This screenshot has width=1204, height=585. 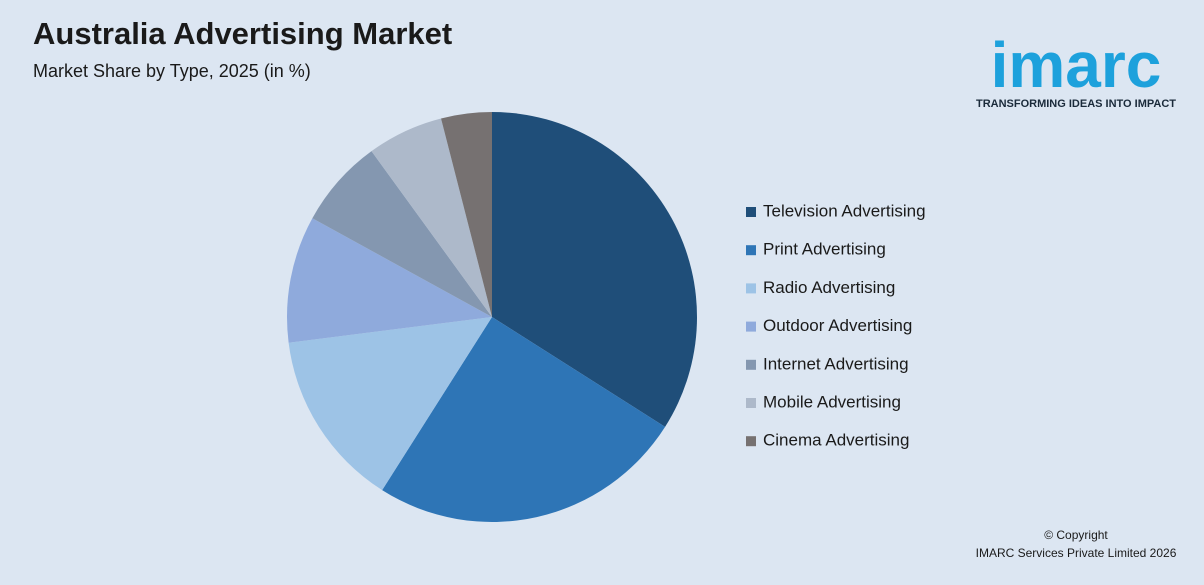 What do you see at coordinates (844, 210) in the screenshot?
I see `legend-label: Television Advertising` at bounding box center [844, 210].